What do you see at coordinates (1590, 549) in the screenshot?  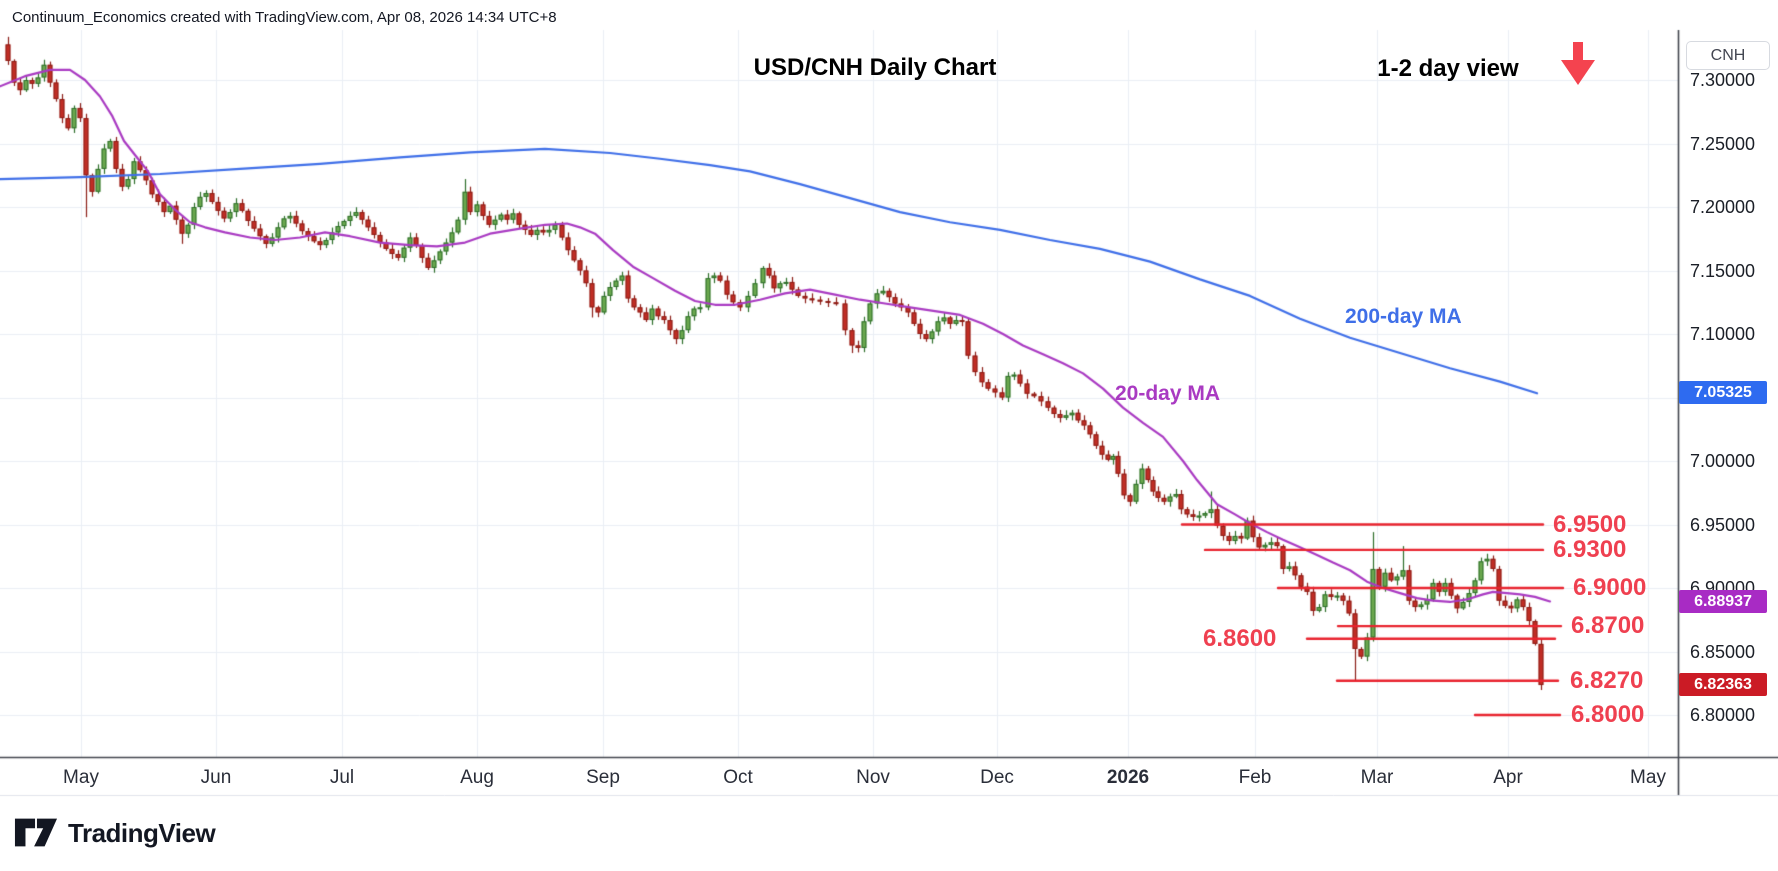 I see `level-label: 6.9300` at bounding box center [1590, 549].